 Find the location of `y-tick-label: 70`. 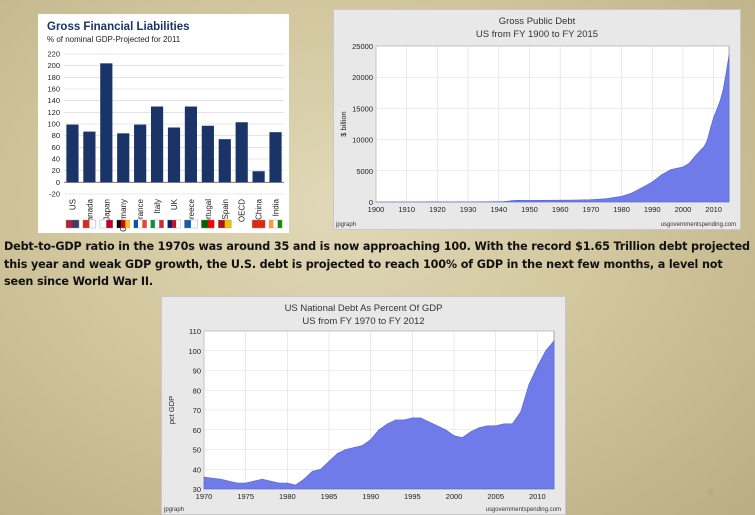

y-tick-label: 70 is located at coordinates (197, 410).